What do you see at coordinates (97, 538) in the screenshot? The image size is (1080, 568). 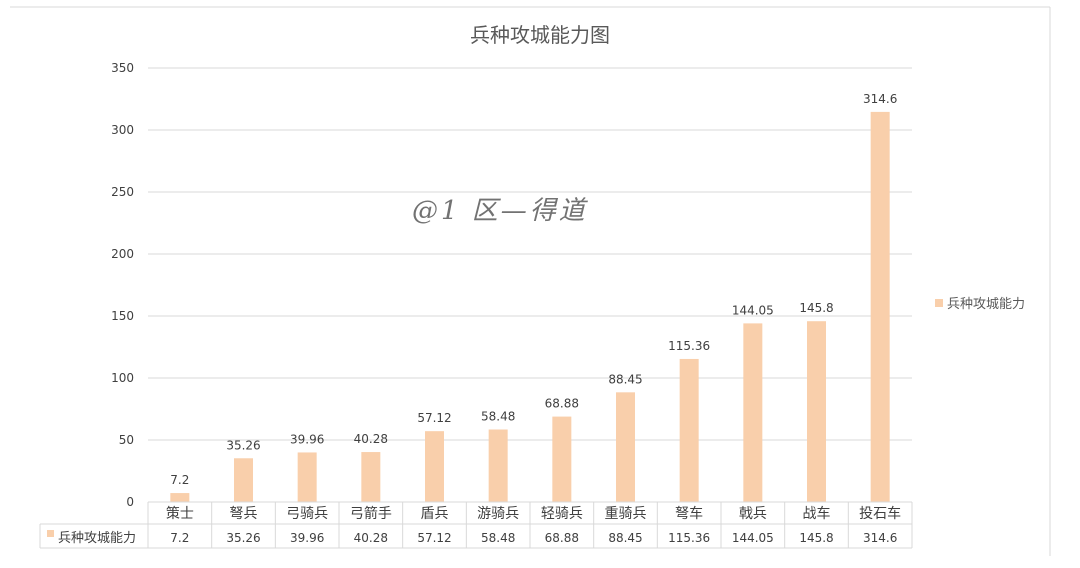 I see `table-series-name: 兵种攻城能力` at bounding box center [97, 538].